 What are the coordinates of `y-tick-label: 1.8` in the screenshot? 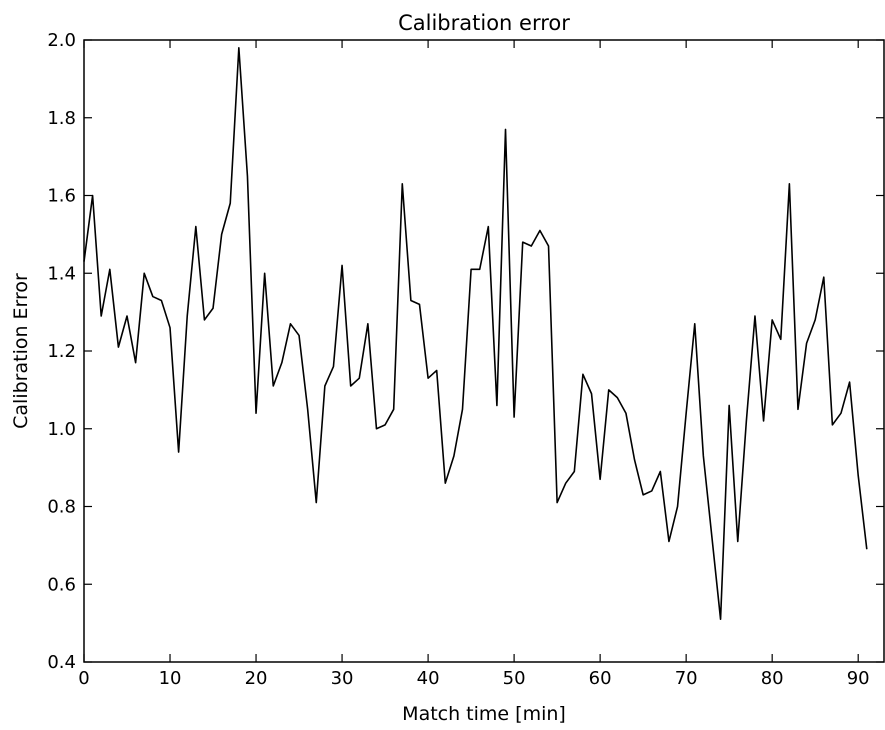 It's located at (61, 118).